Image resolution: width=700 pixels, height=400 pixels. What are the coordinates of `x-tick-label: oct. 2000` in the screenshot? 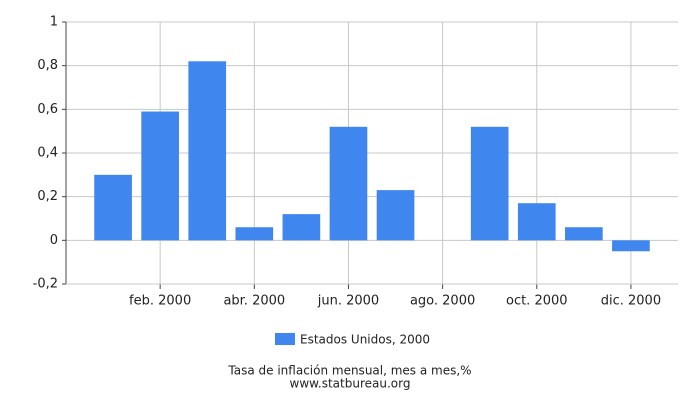 It's located at (537, 301).